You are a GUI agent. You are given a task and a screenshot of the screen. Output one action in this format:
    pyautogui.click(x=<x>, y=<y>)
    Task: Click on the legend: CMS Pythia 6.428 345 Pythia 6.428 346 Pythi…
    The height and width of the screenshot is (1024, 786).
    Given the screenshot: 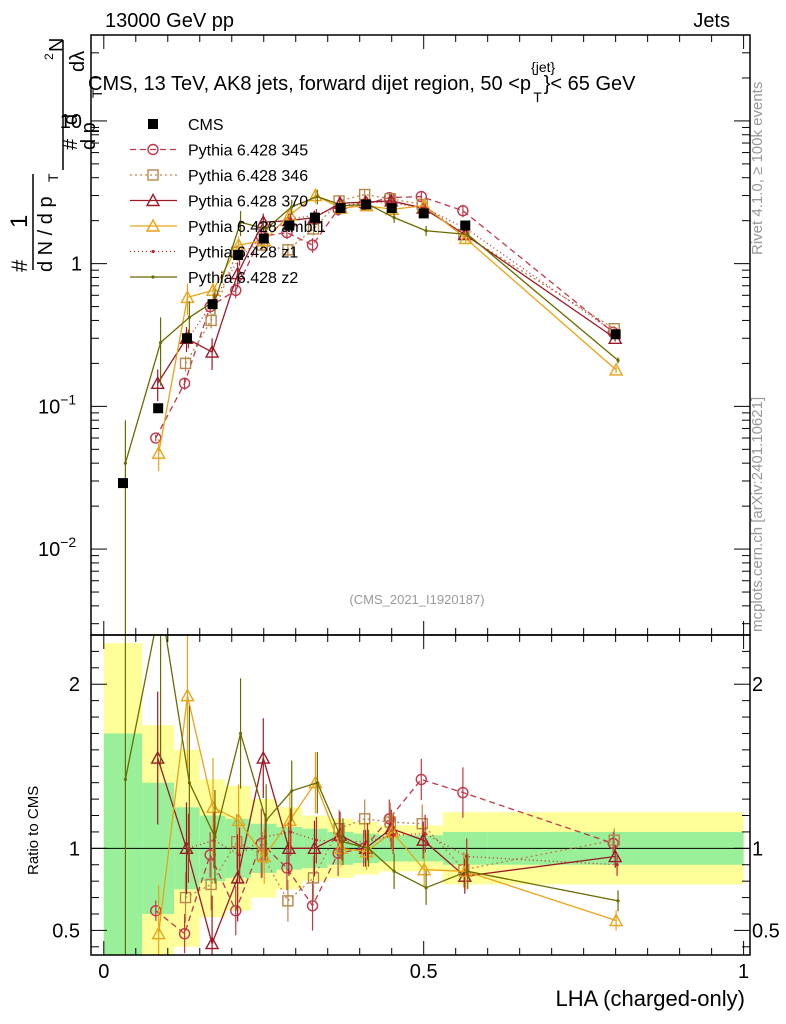 What is the action you would take?
    pyautogui.click(x=228, y=202)
    